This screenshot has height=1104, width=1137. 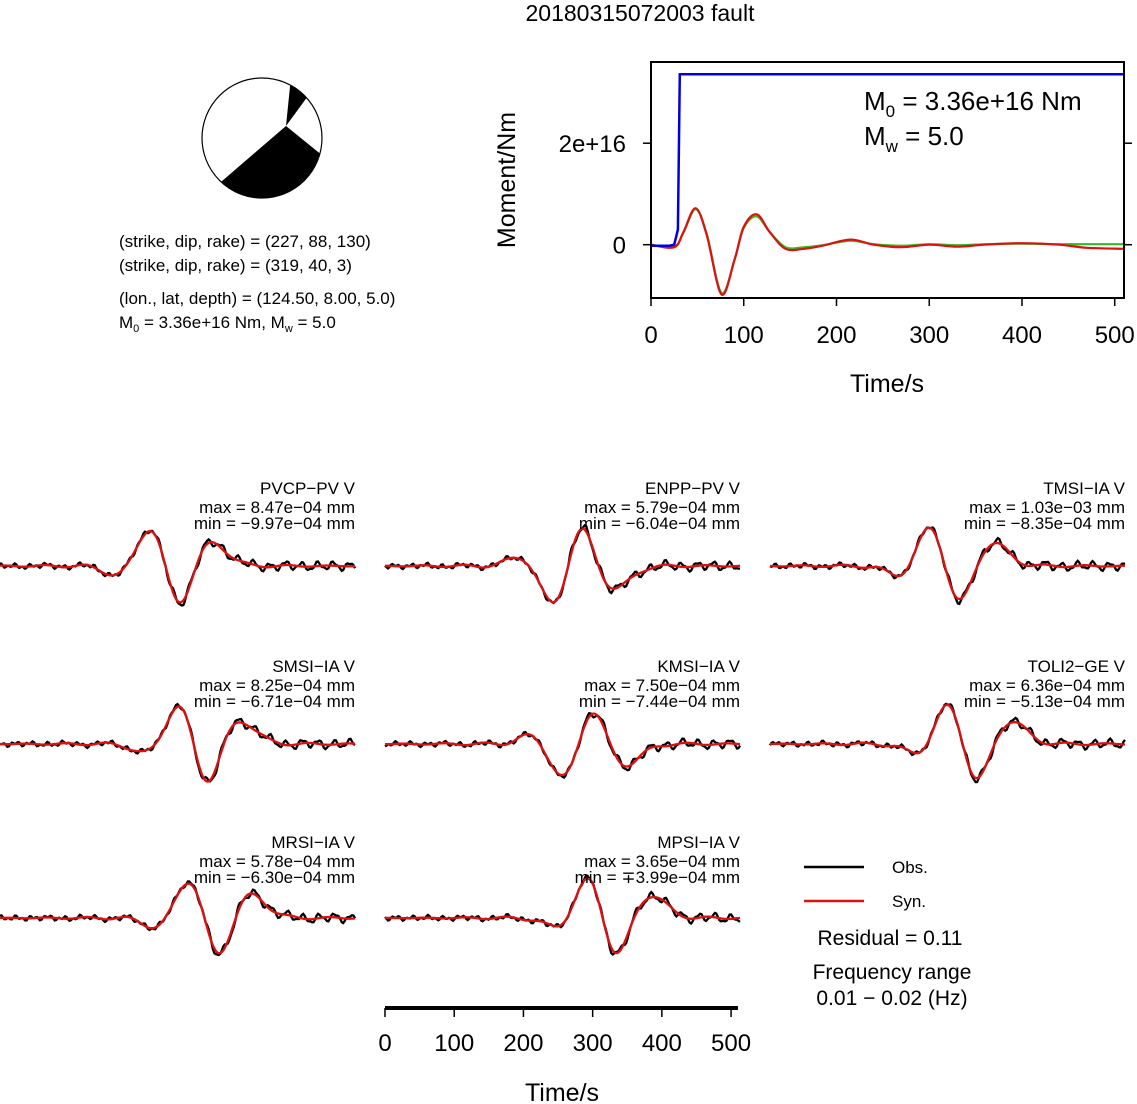 I want to click on station-name: ENPP−PV V, so click(x=693, y=488).